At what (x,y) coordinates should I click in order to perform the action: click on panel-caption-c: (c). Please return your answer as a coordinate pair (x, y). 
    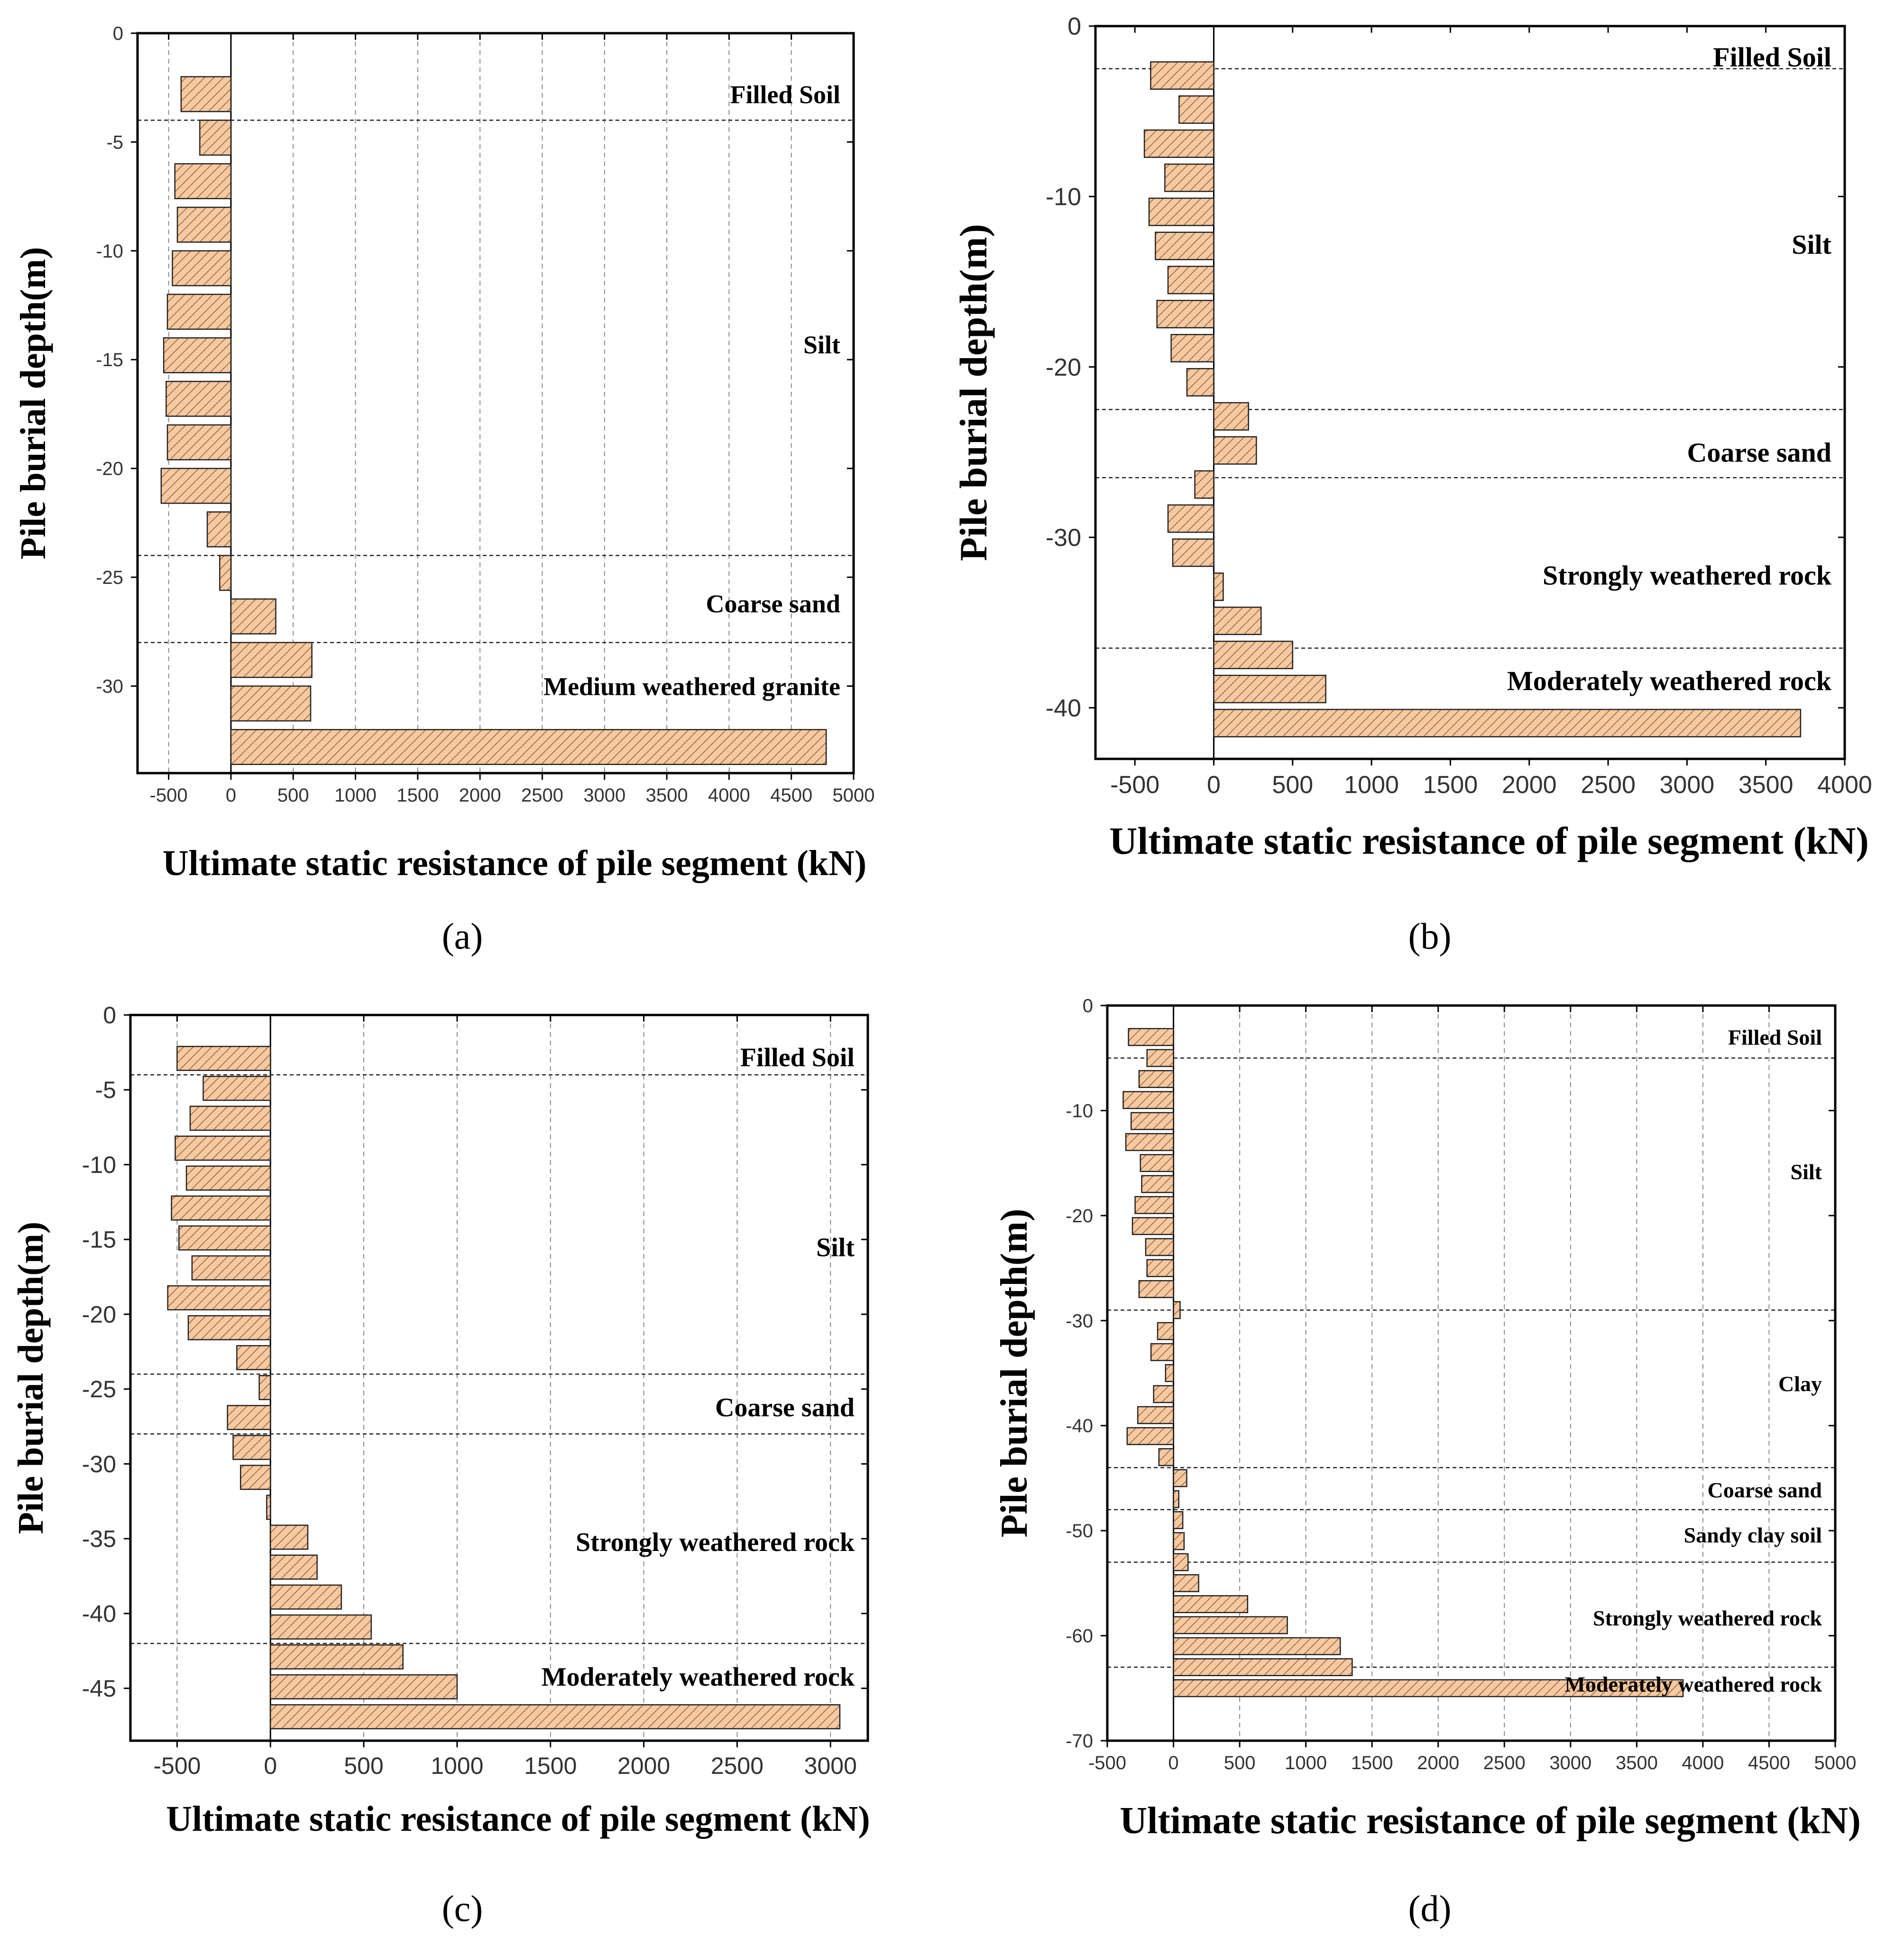
    Looking at the image, I should click on (462, 1908).